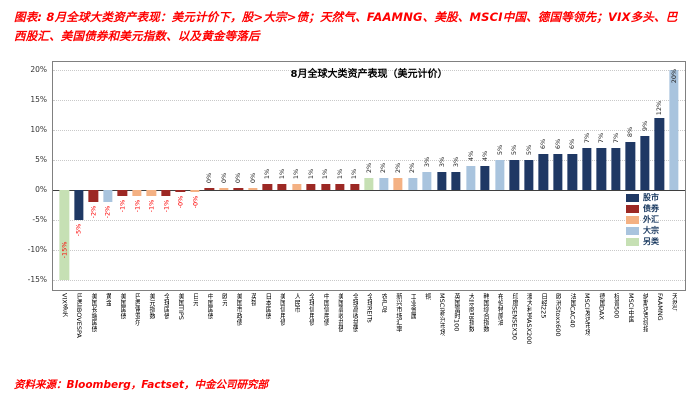 This screenshot has width=700, height=413. What do you see at coordinates (558, 315) in the screenshot?
I see `x-axis-label: 欧洲Stoxx600` at bounding box center [558, 315].